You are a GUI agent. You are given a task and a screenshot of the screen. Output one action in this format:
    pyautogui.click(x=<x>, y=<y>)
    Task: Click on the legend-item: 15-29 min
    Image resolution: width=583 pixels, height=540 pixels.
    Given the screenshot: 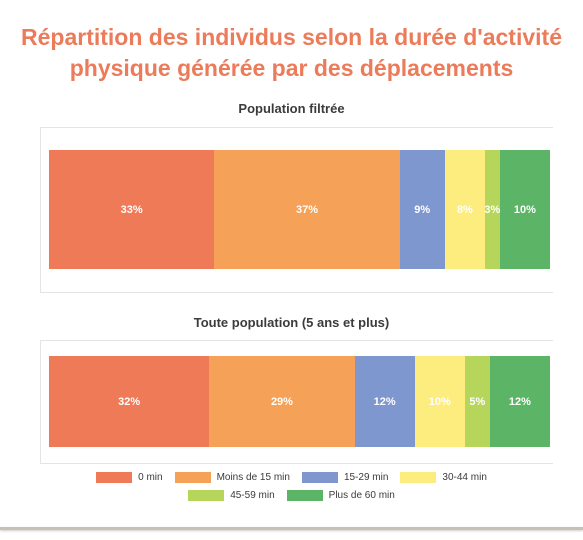 What is the action you would take?
    pyautogui.click(x=345, y=477)
    